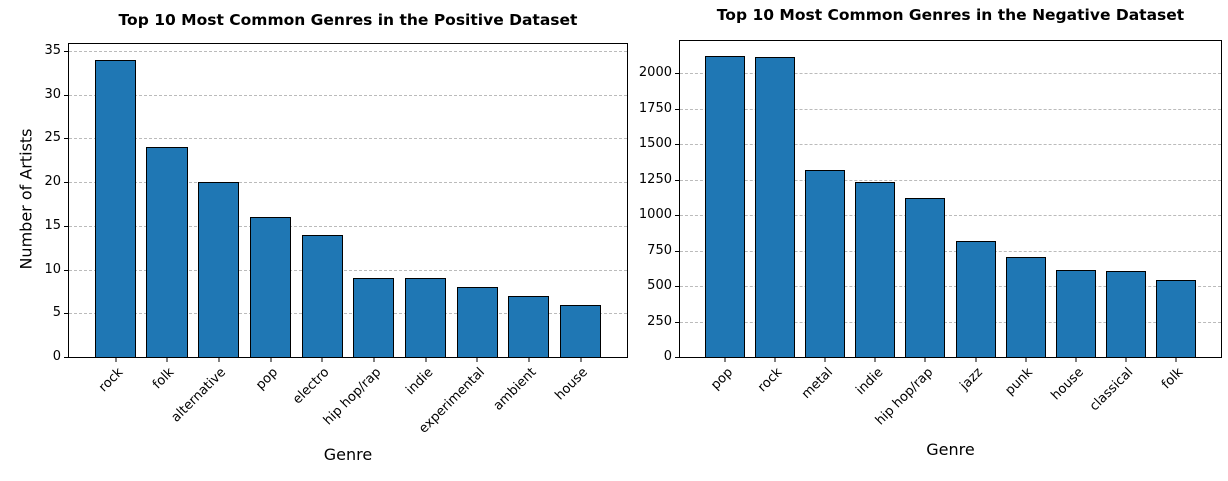 This screenshot has height=481, width=1228. I want to click on y-tick-label: 250, so click(659, 321).